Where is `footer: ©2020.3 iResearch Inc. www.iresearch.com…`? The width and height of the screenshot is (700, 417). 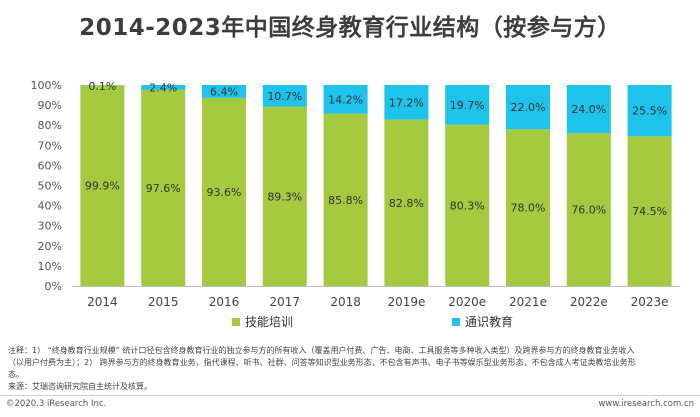 footer: ©2020.3 iResearch Inc. www.iresearch.com… is located at coordinates (350, 406).